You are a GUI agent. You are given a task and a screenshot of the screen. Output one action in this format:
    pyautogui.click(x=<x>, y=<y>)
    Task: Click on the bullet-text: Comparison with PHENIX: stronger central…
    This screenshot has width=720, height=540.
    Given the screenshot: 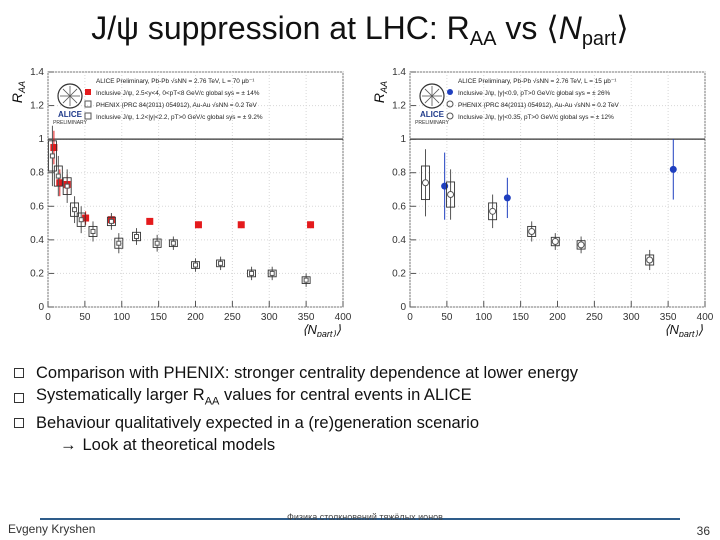 What is the action you would take?
    pyautogui.click(x=307, y=373)
    